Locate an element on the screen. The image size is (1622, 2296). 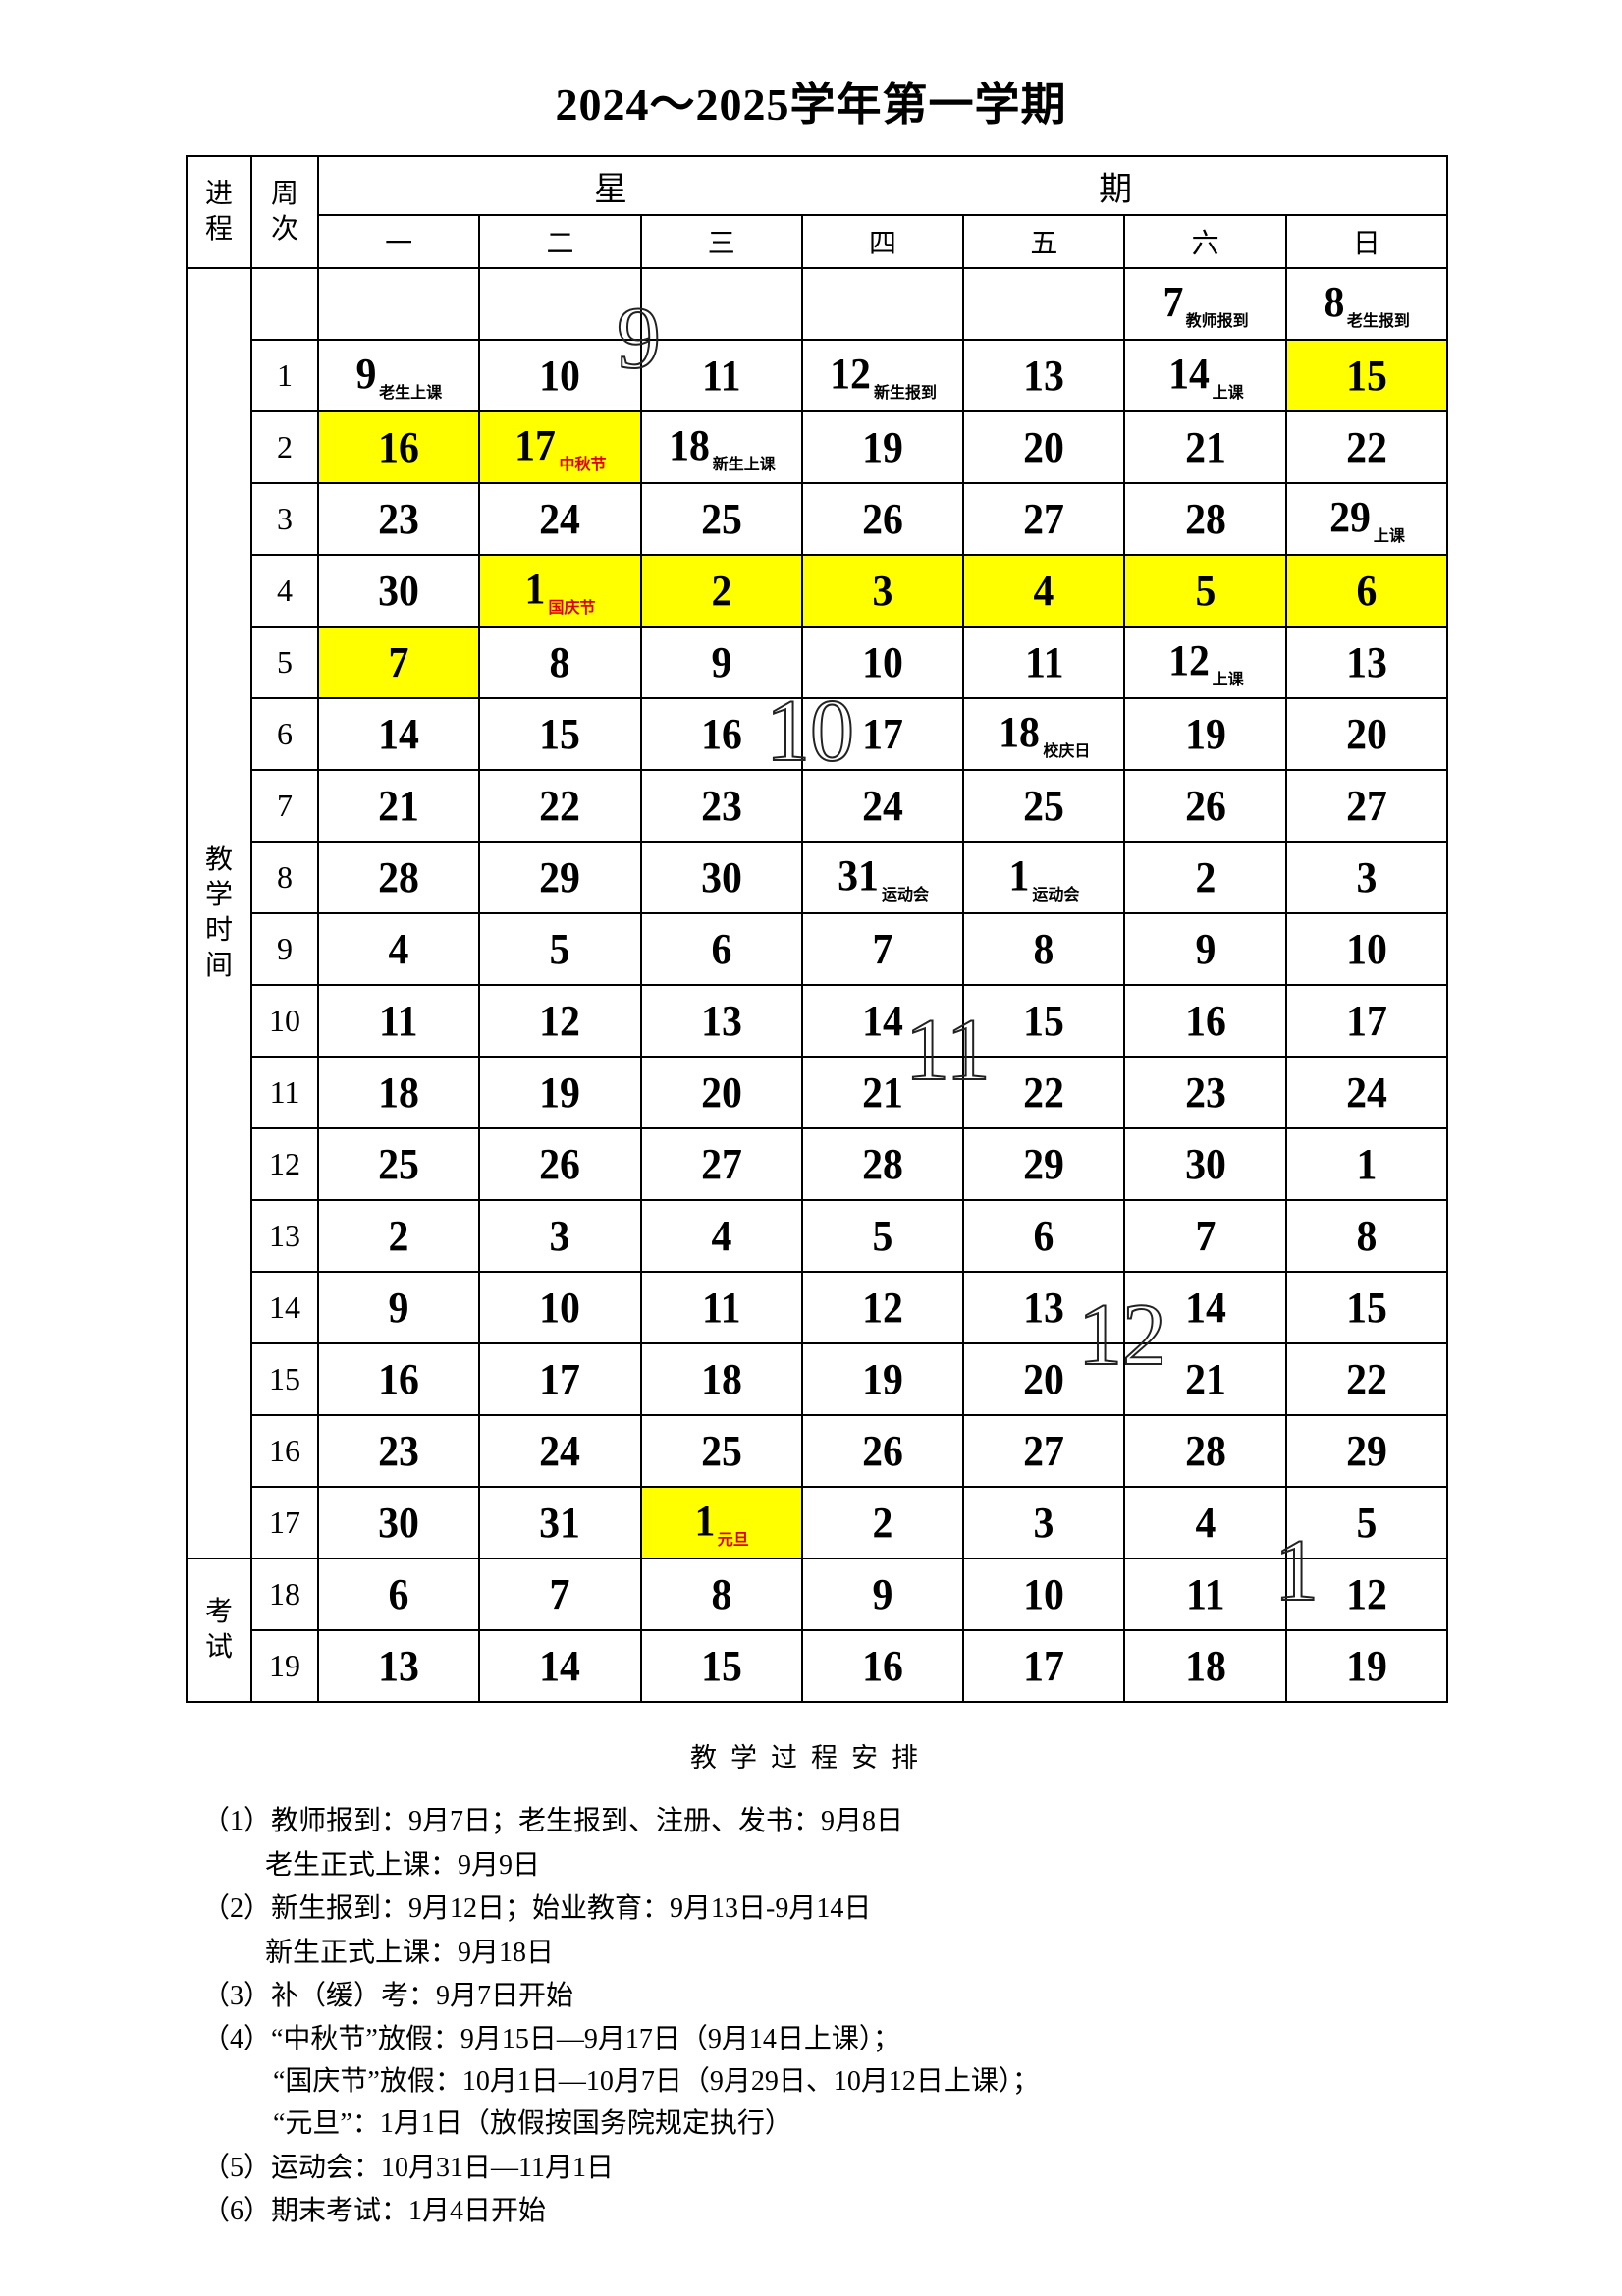
day-cell: 6 is located at coordinates (721, 949).